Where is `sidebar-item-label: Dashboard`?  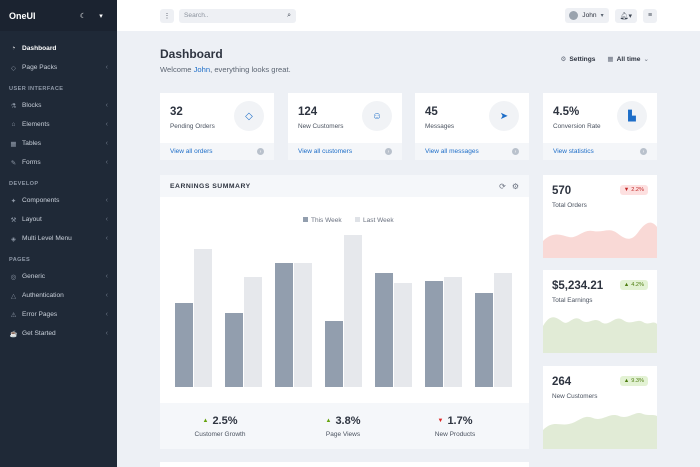 sidebar-item-label: Dashboard is located at coordinates (39, 48).